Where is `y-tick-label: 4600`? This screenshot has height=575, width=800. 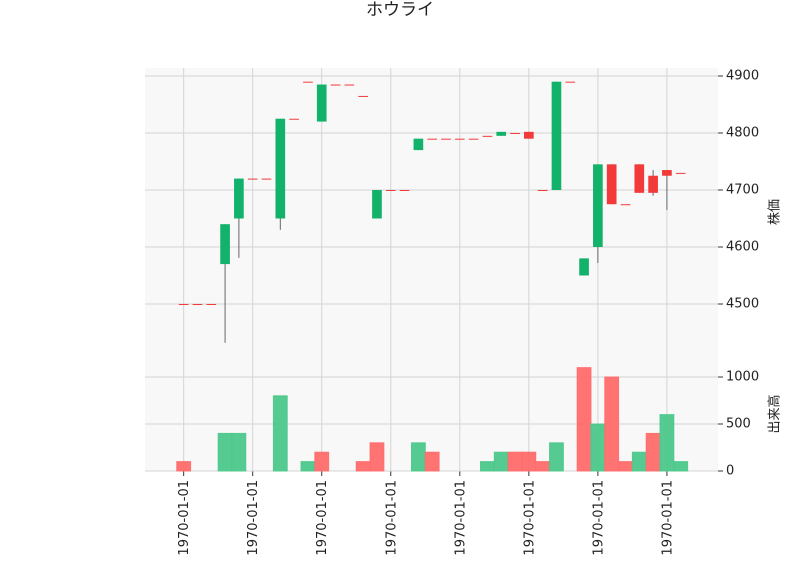 y-tick-label: 4600 is located at coordinates (742, 246).